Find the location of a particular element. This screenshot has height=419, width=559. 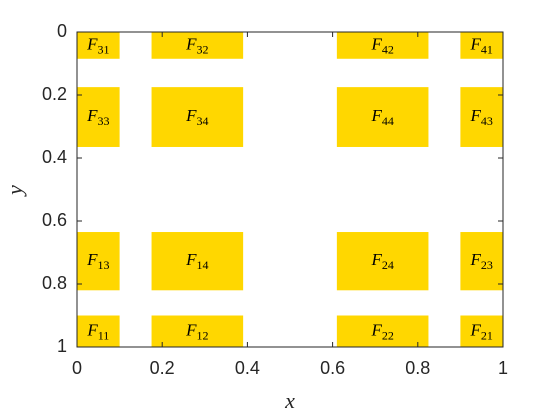

region-label: F21 is located at coordinates (481, 331).